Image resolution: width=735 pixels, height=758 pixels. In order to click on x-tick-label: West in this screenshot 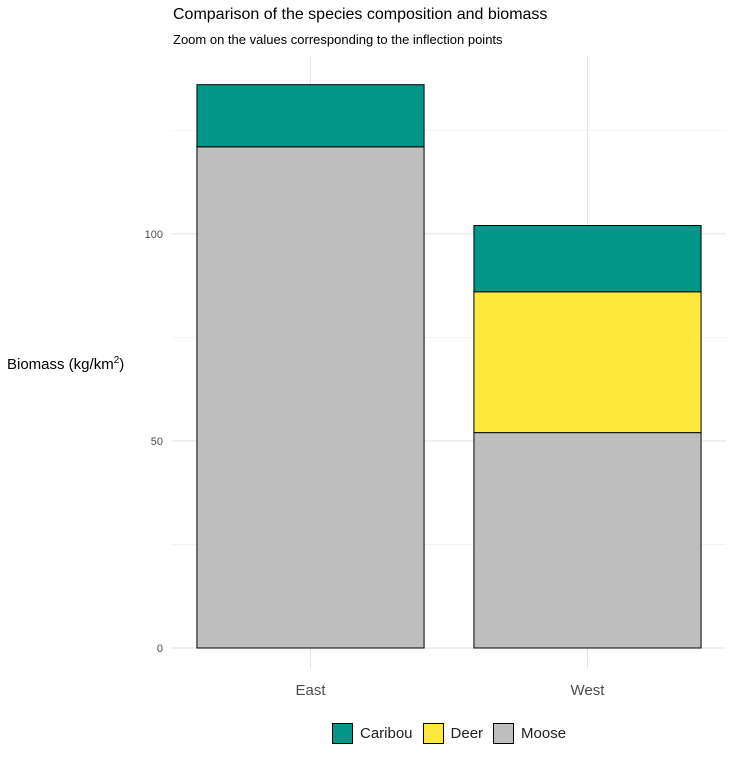, I will do `click(588, 690)`.